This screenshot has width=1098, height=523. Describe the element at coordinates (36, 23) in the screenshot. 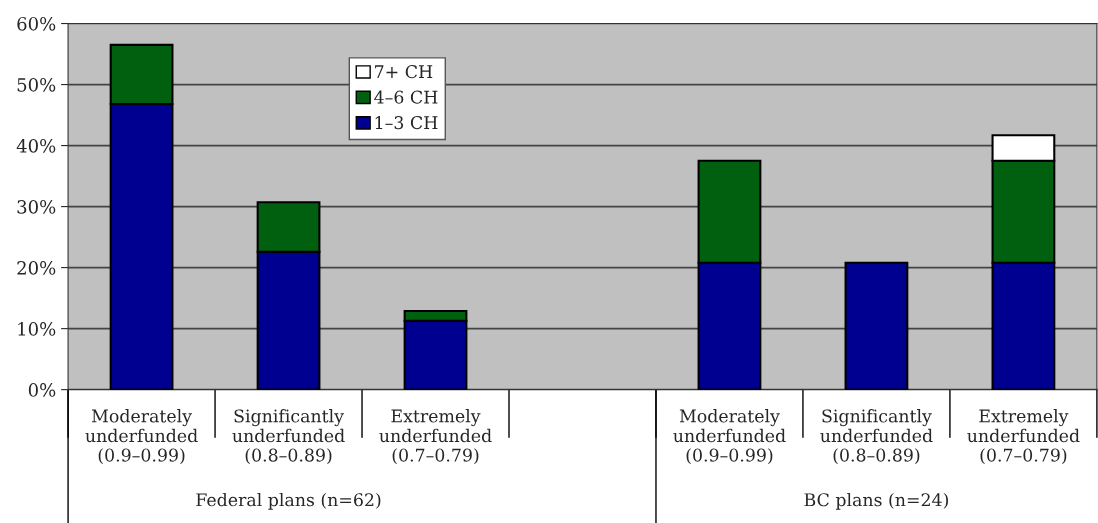

I see `y-tick-label: 60%` at that location.